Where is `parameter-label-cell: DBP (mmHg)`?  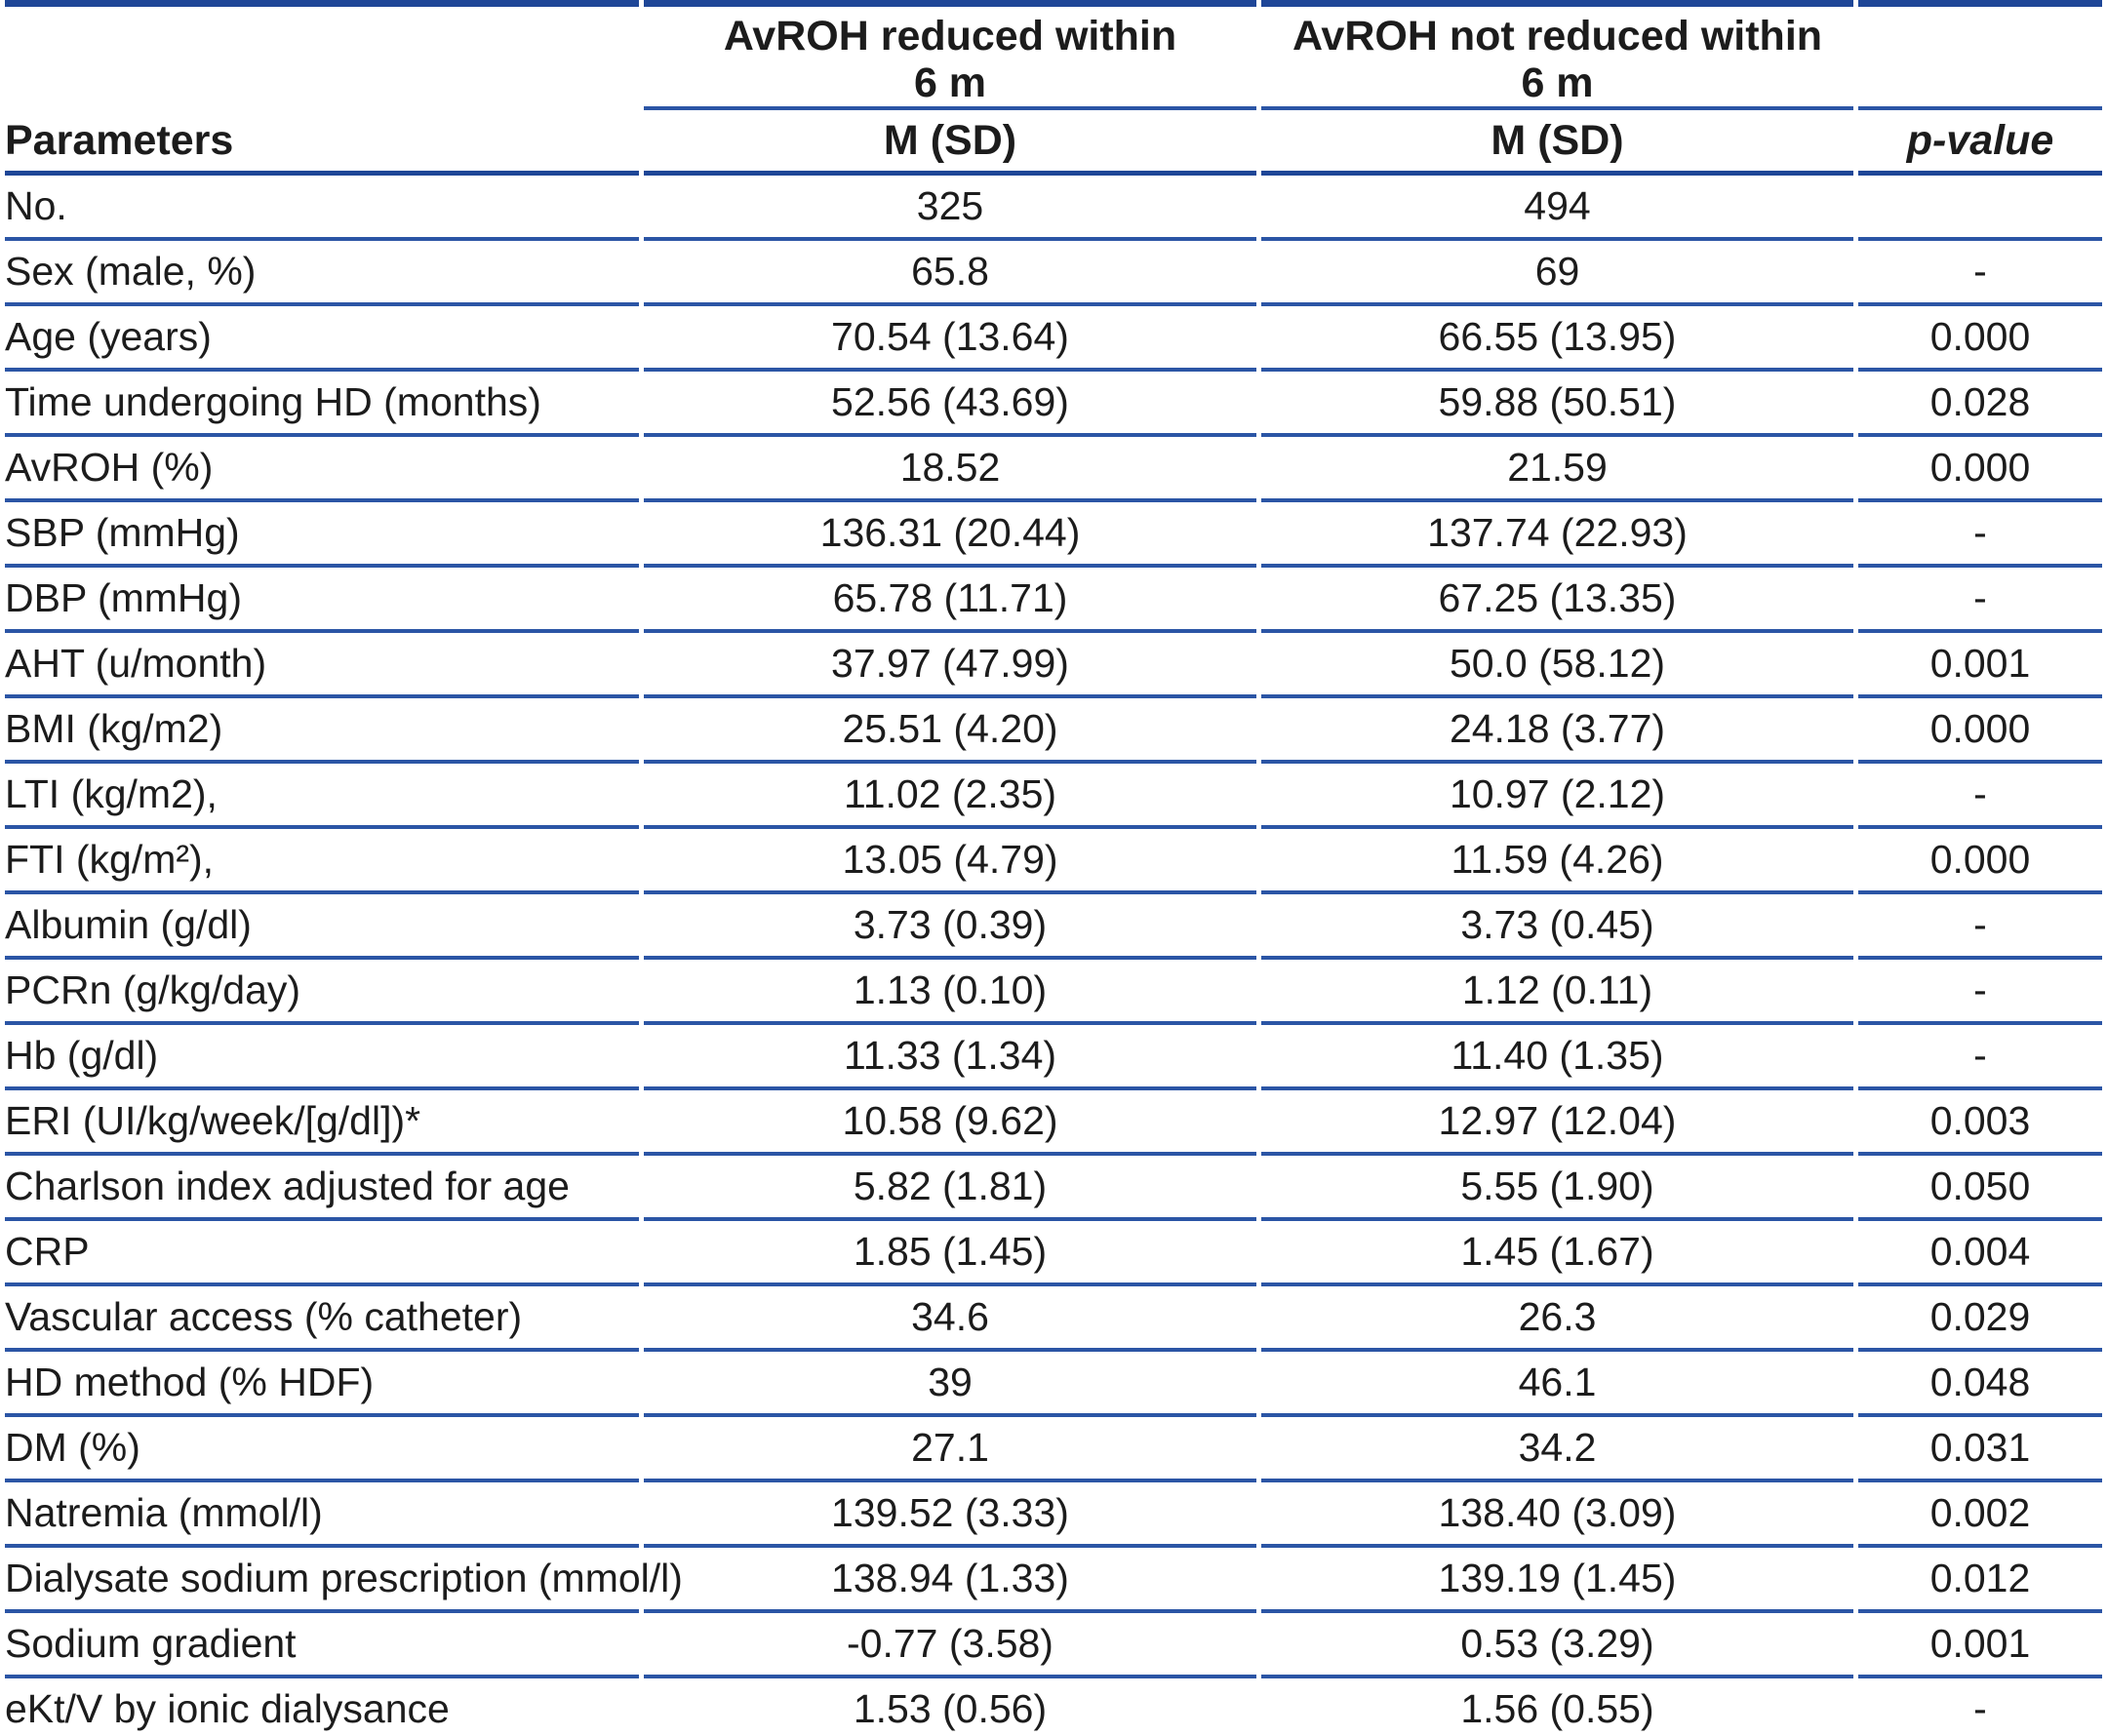 parameter-label-cell: DBP (mmHg) is located at coordinates (322, 601).